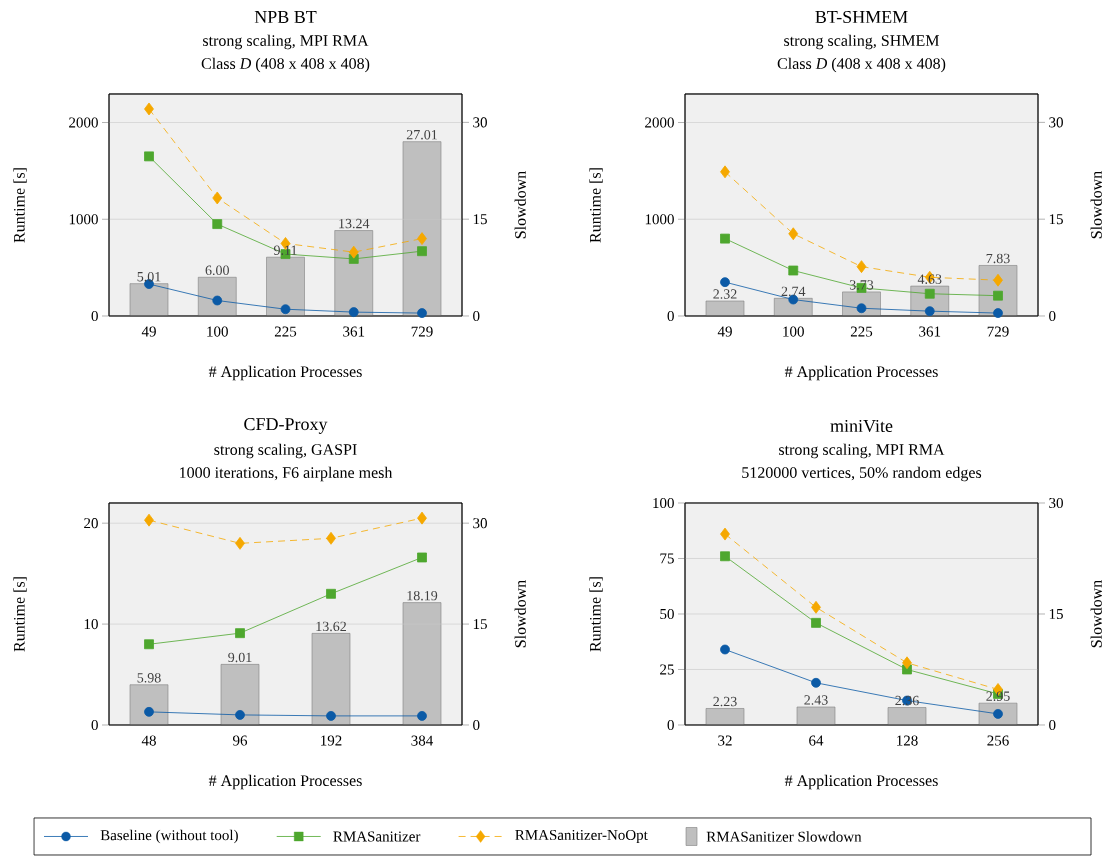 The image size is (1108, 856). I want to click on x-tick-label: 128, so click(907, 740).